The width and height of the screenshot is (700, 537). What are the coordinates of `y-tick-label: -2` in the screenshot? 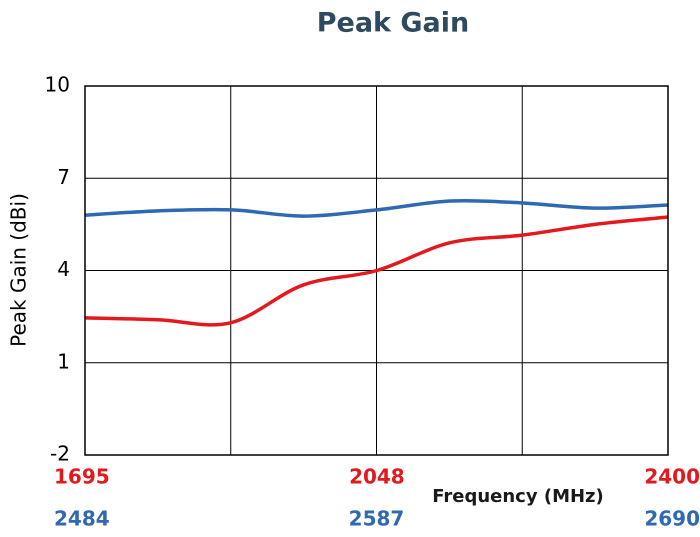 It's located at (60, 454).